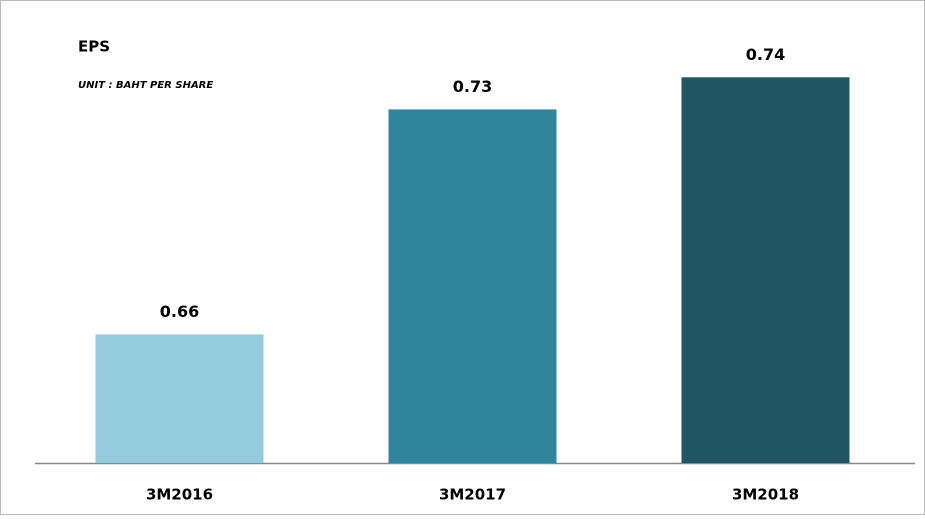  Describe the element at coordinates (94, 47) in the screenshot. I see `chart-title: EPS` at that location.